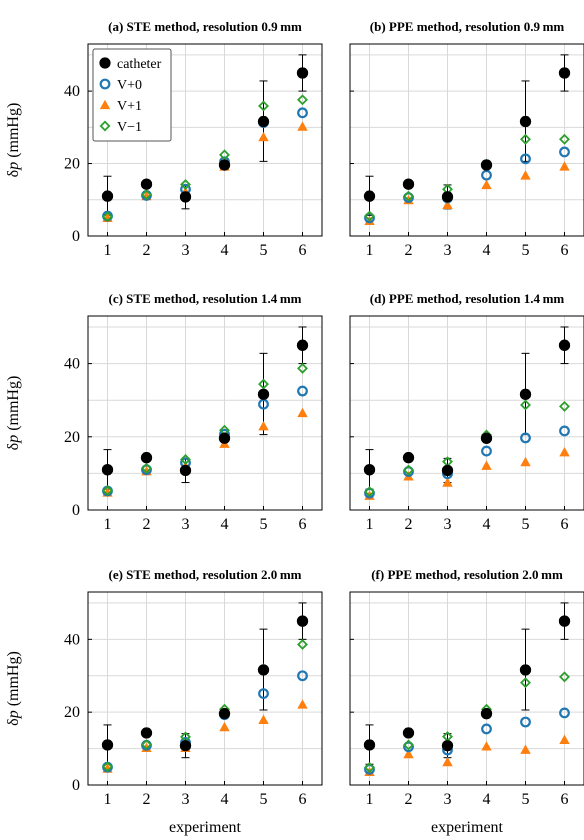 Image resolution: width=584 pixels, height=840 pixels. I want to click on legend-box, so click(132, 95).